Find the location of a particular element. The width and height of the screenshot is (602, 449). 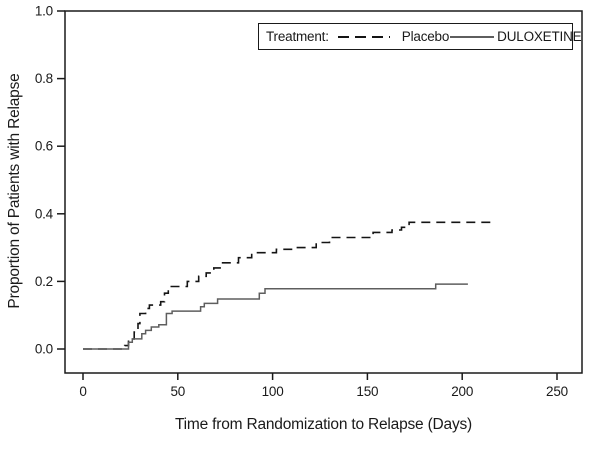

legend-box: Treatment: Placebo DULOXETINE is located at coordinates (420, 36).